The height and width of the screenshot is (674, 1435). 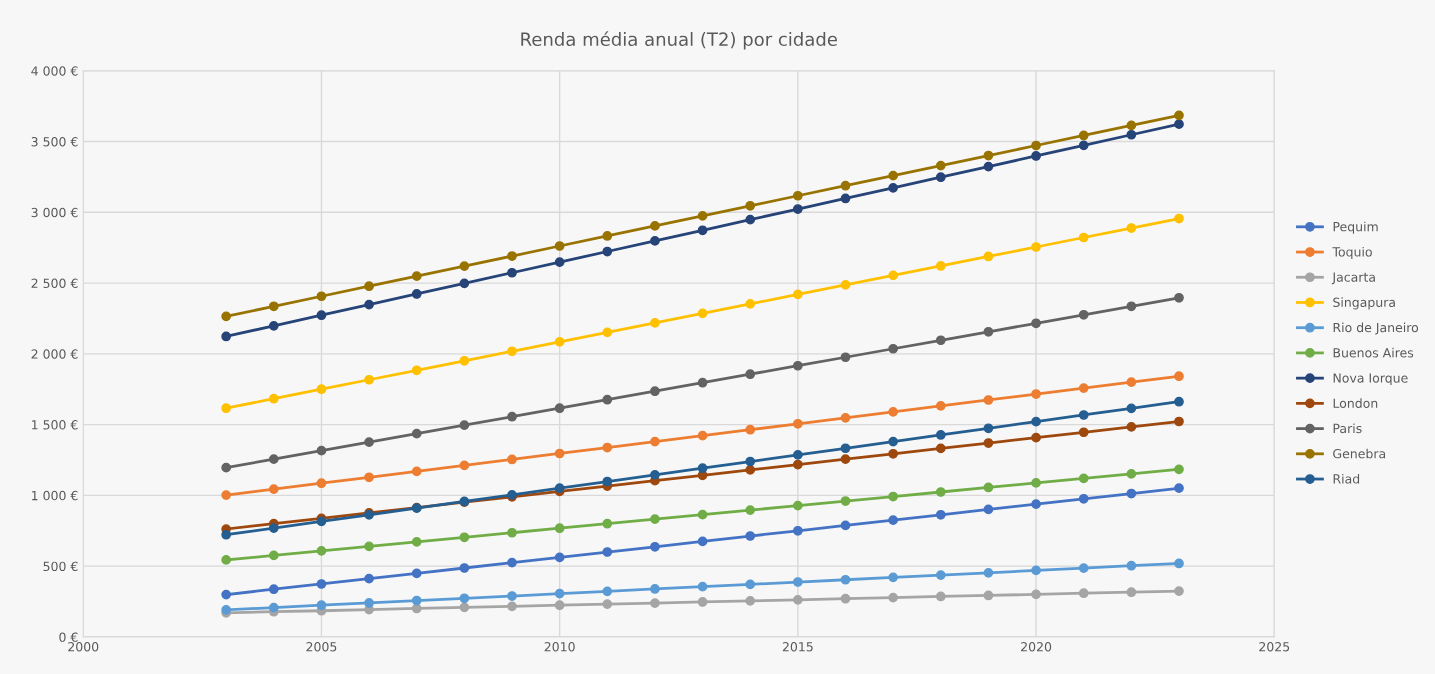 What do you see at coordinates (54, 354) in the screenshot?
I see `y-tick-label: 2 000 €` at bounding box center [54, 354].